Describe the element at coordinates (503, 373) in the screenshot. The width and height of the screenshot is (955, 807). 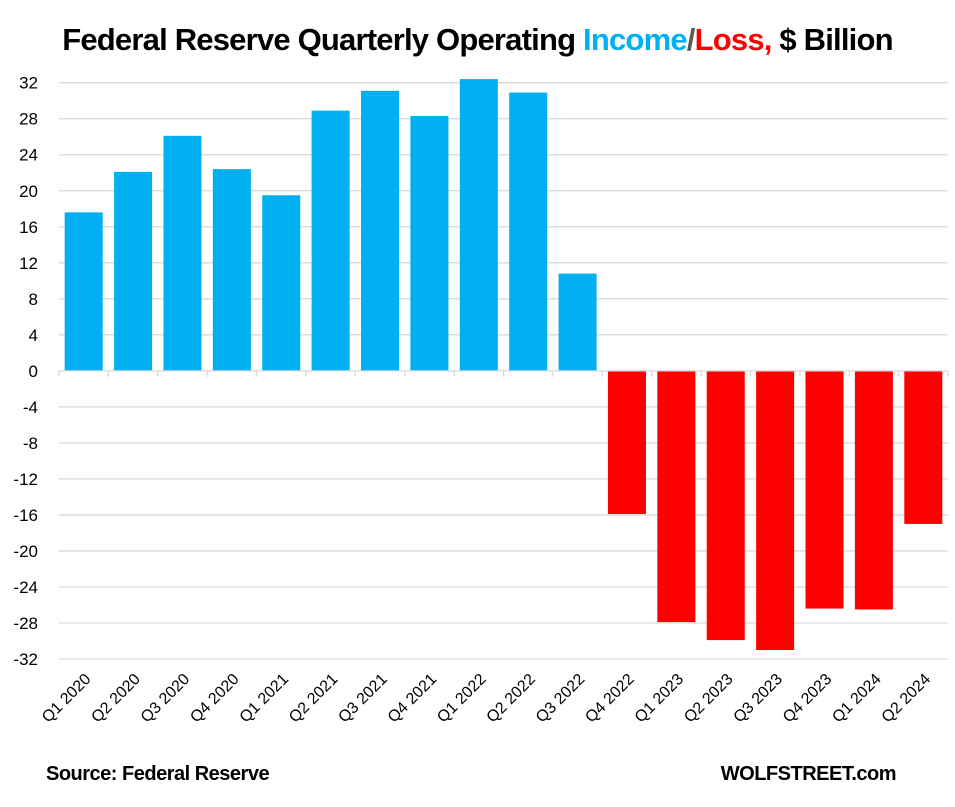
I see `x-axis` at that location.